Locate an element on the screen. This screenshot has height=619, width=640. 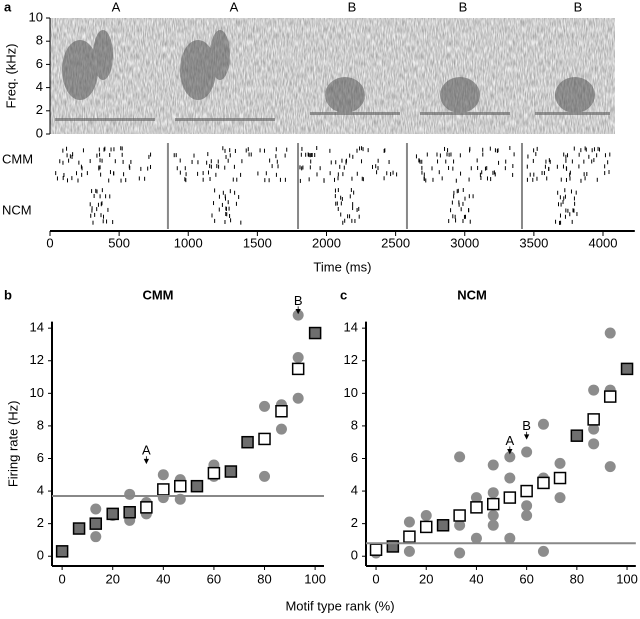
raster-texture is located at coordinates (333, 185).